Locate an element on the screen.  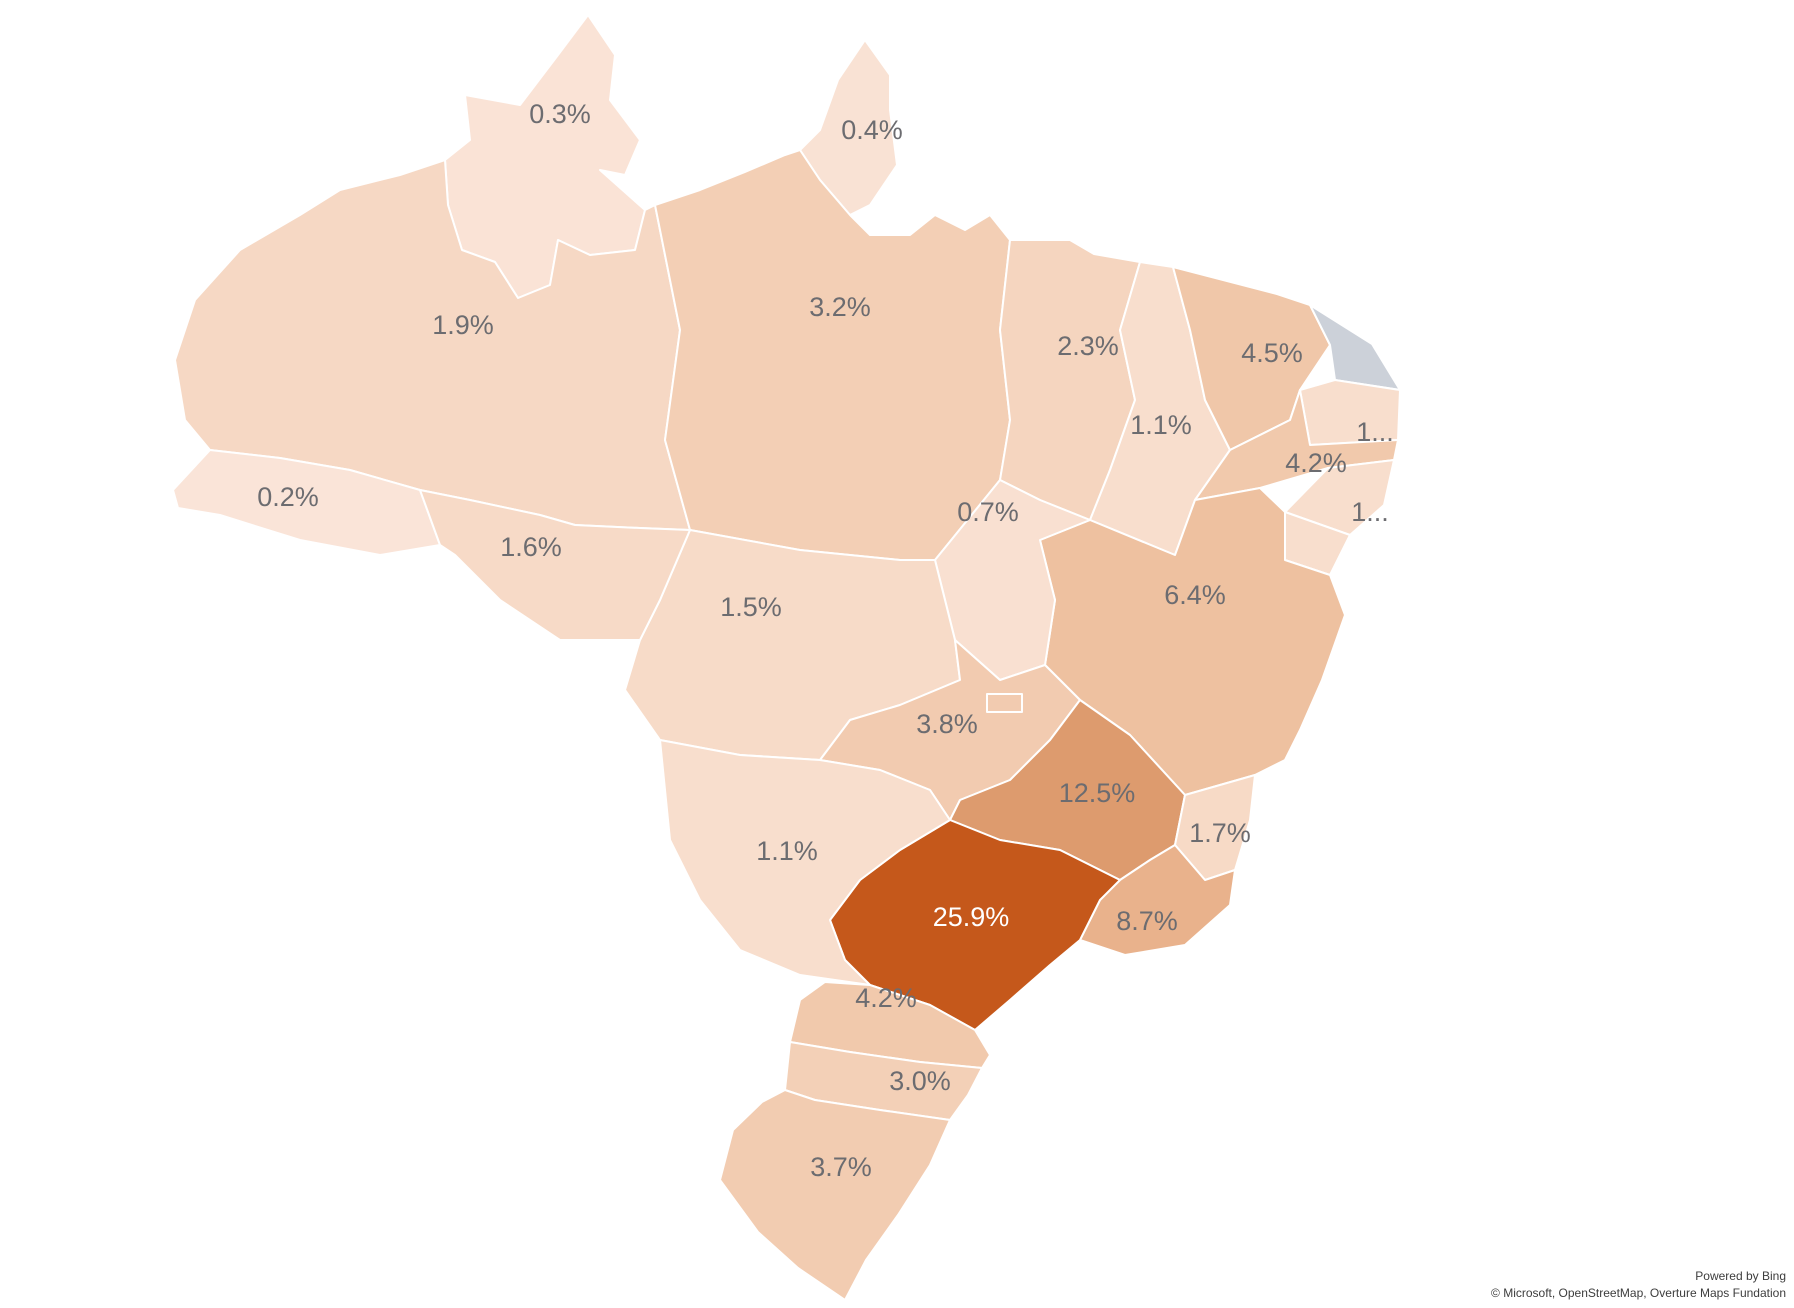
state-rio-de-janeiro is located at coordinates (1157, 900).